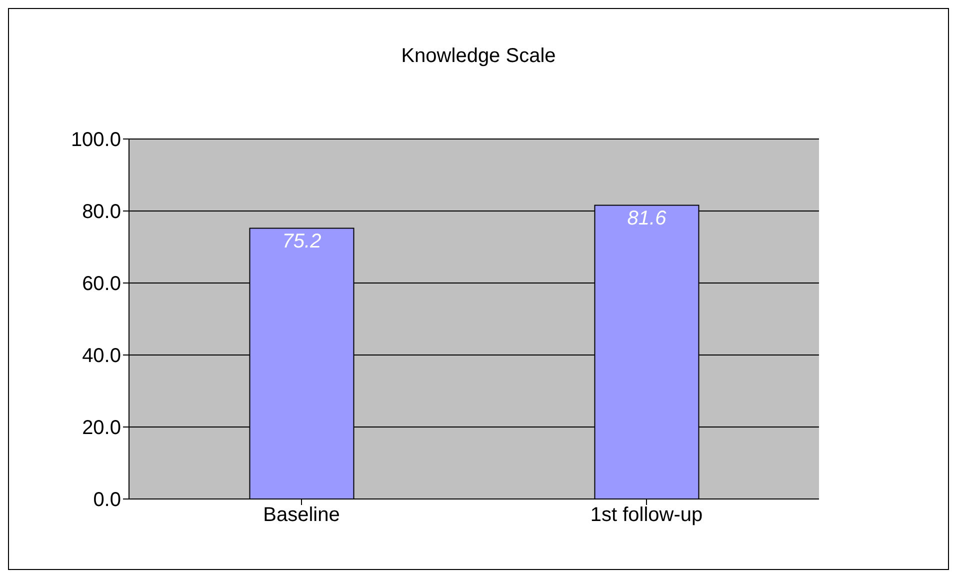 The height and width of the screenshot is (578, 957). What do you see at coordinates (478, 56) in the screenshot?
I see `chart-title: Knowledge Scale` at bounding box center [478, 56].